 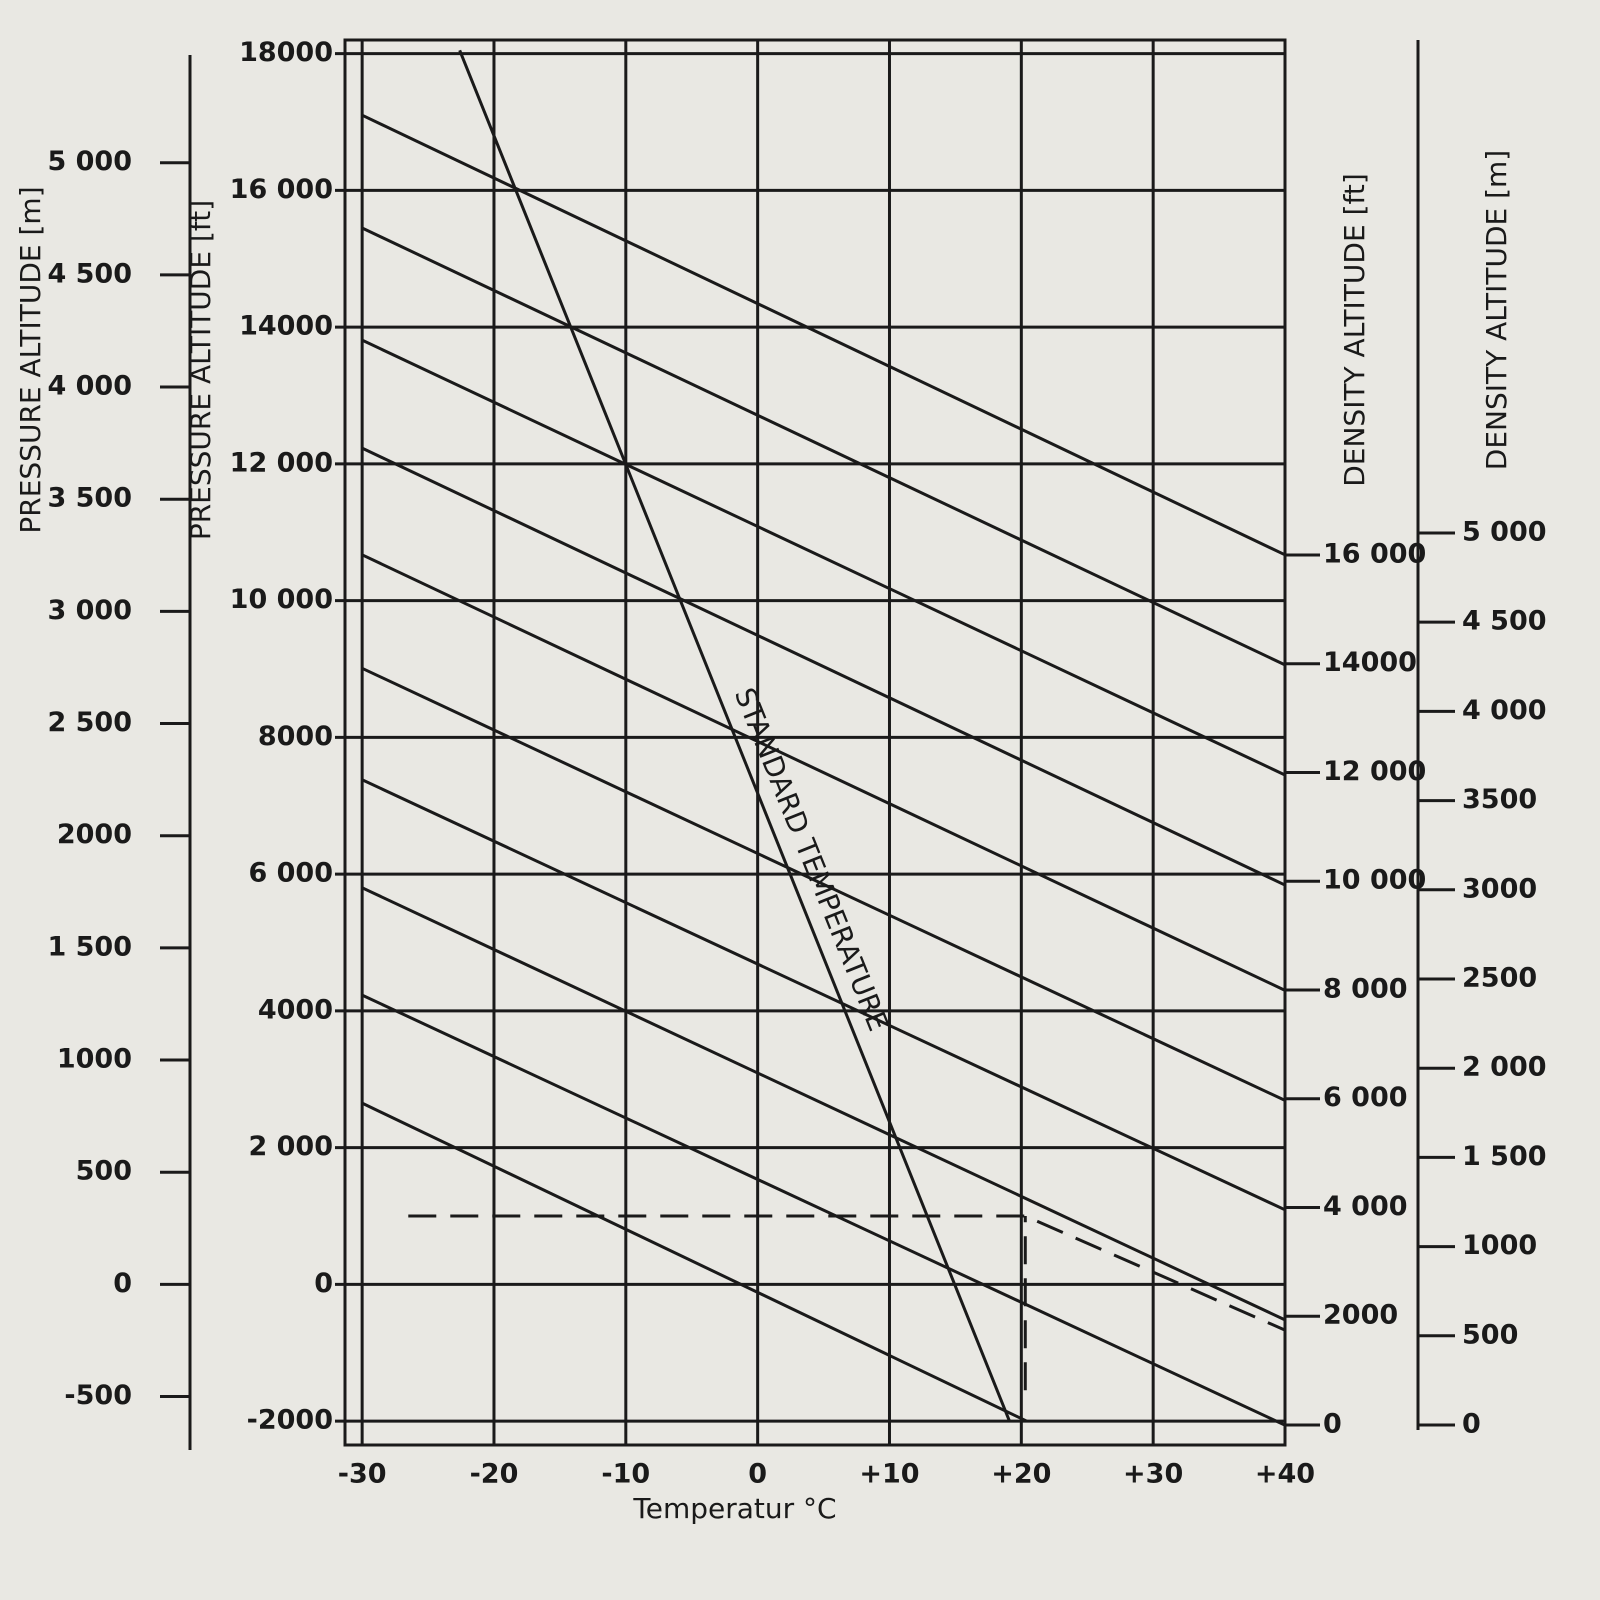 I want to click on y-tick-label: 3 500, so click(x=89, y=498).